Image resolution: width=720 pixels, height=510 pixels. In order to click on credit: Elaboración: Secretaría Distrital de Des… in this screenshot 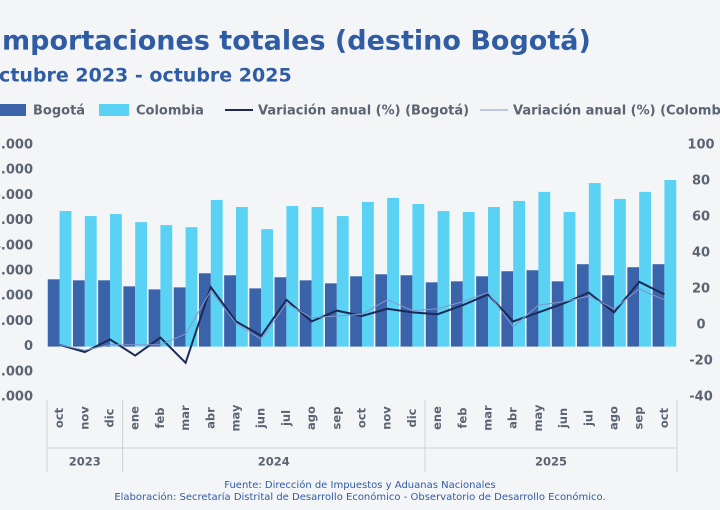, I will do `click(359, 497)`.